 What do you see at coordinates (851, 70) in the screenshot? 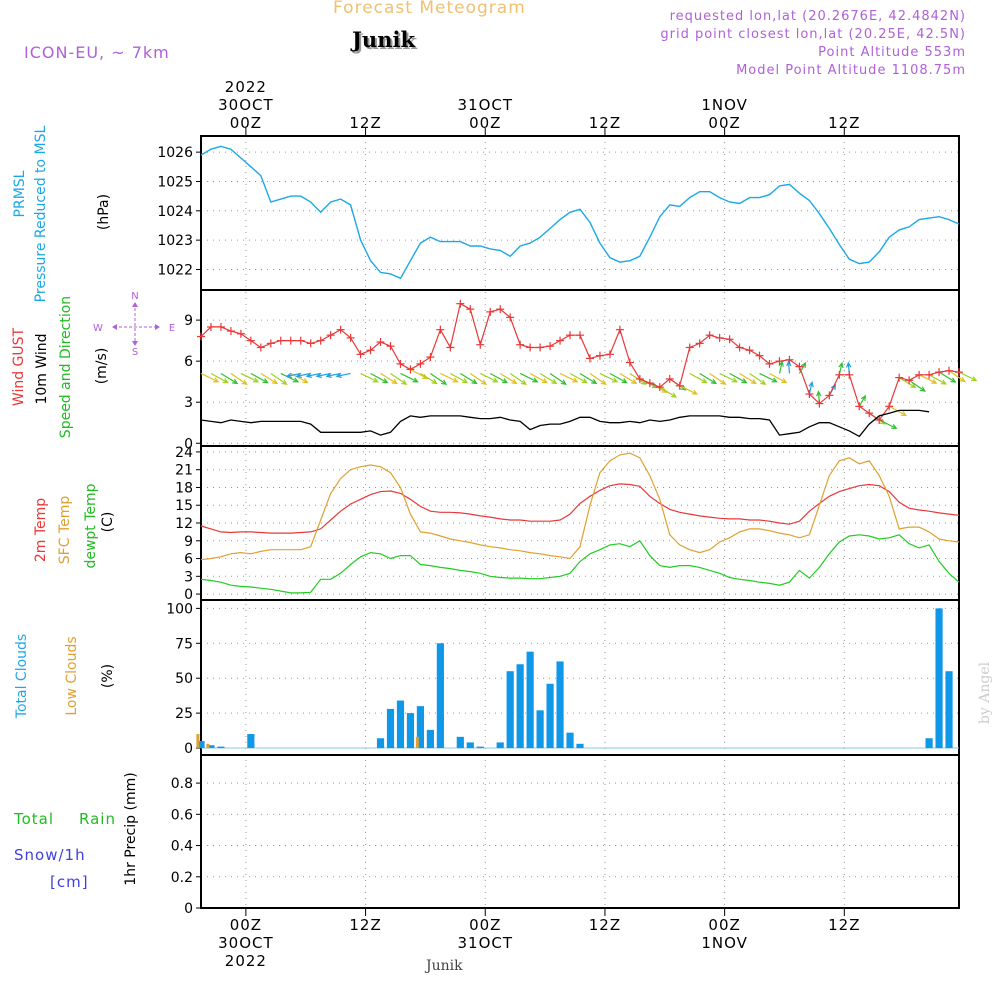
I see `model-altitude: Model Point Altitude 1108.75m` at bounding box center [851, 70].